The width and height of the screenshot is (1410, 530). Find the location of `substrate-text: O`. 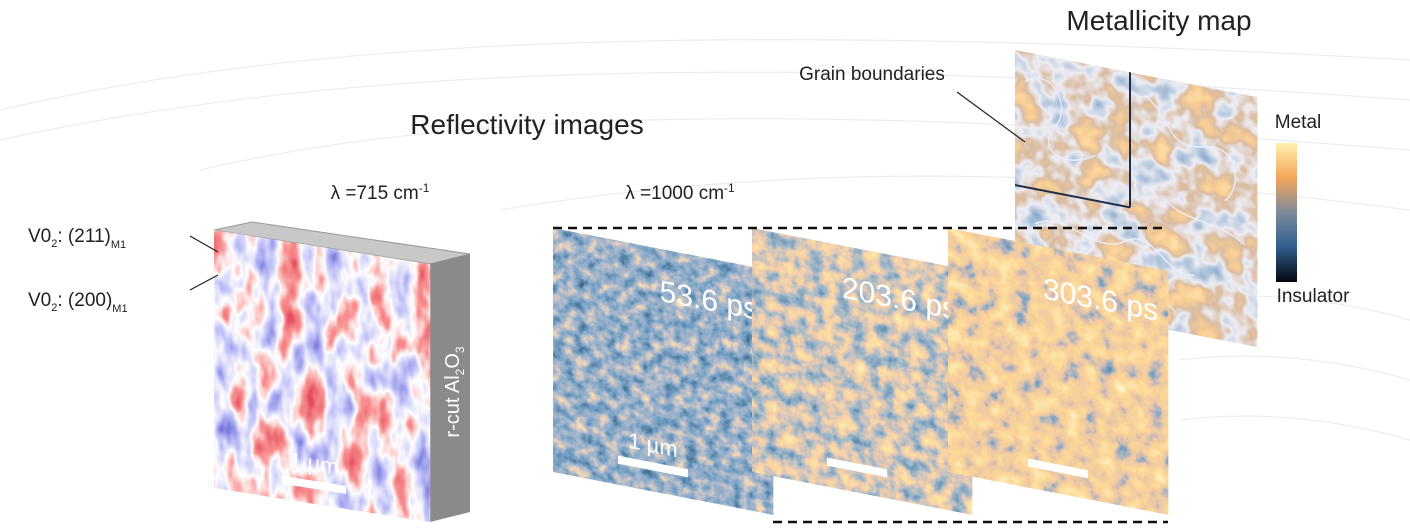

substrate-text: O is located at coordinates (453, 361).